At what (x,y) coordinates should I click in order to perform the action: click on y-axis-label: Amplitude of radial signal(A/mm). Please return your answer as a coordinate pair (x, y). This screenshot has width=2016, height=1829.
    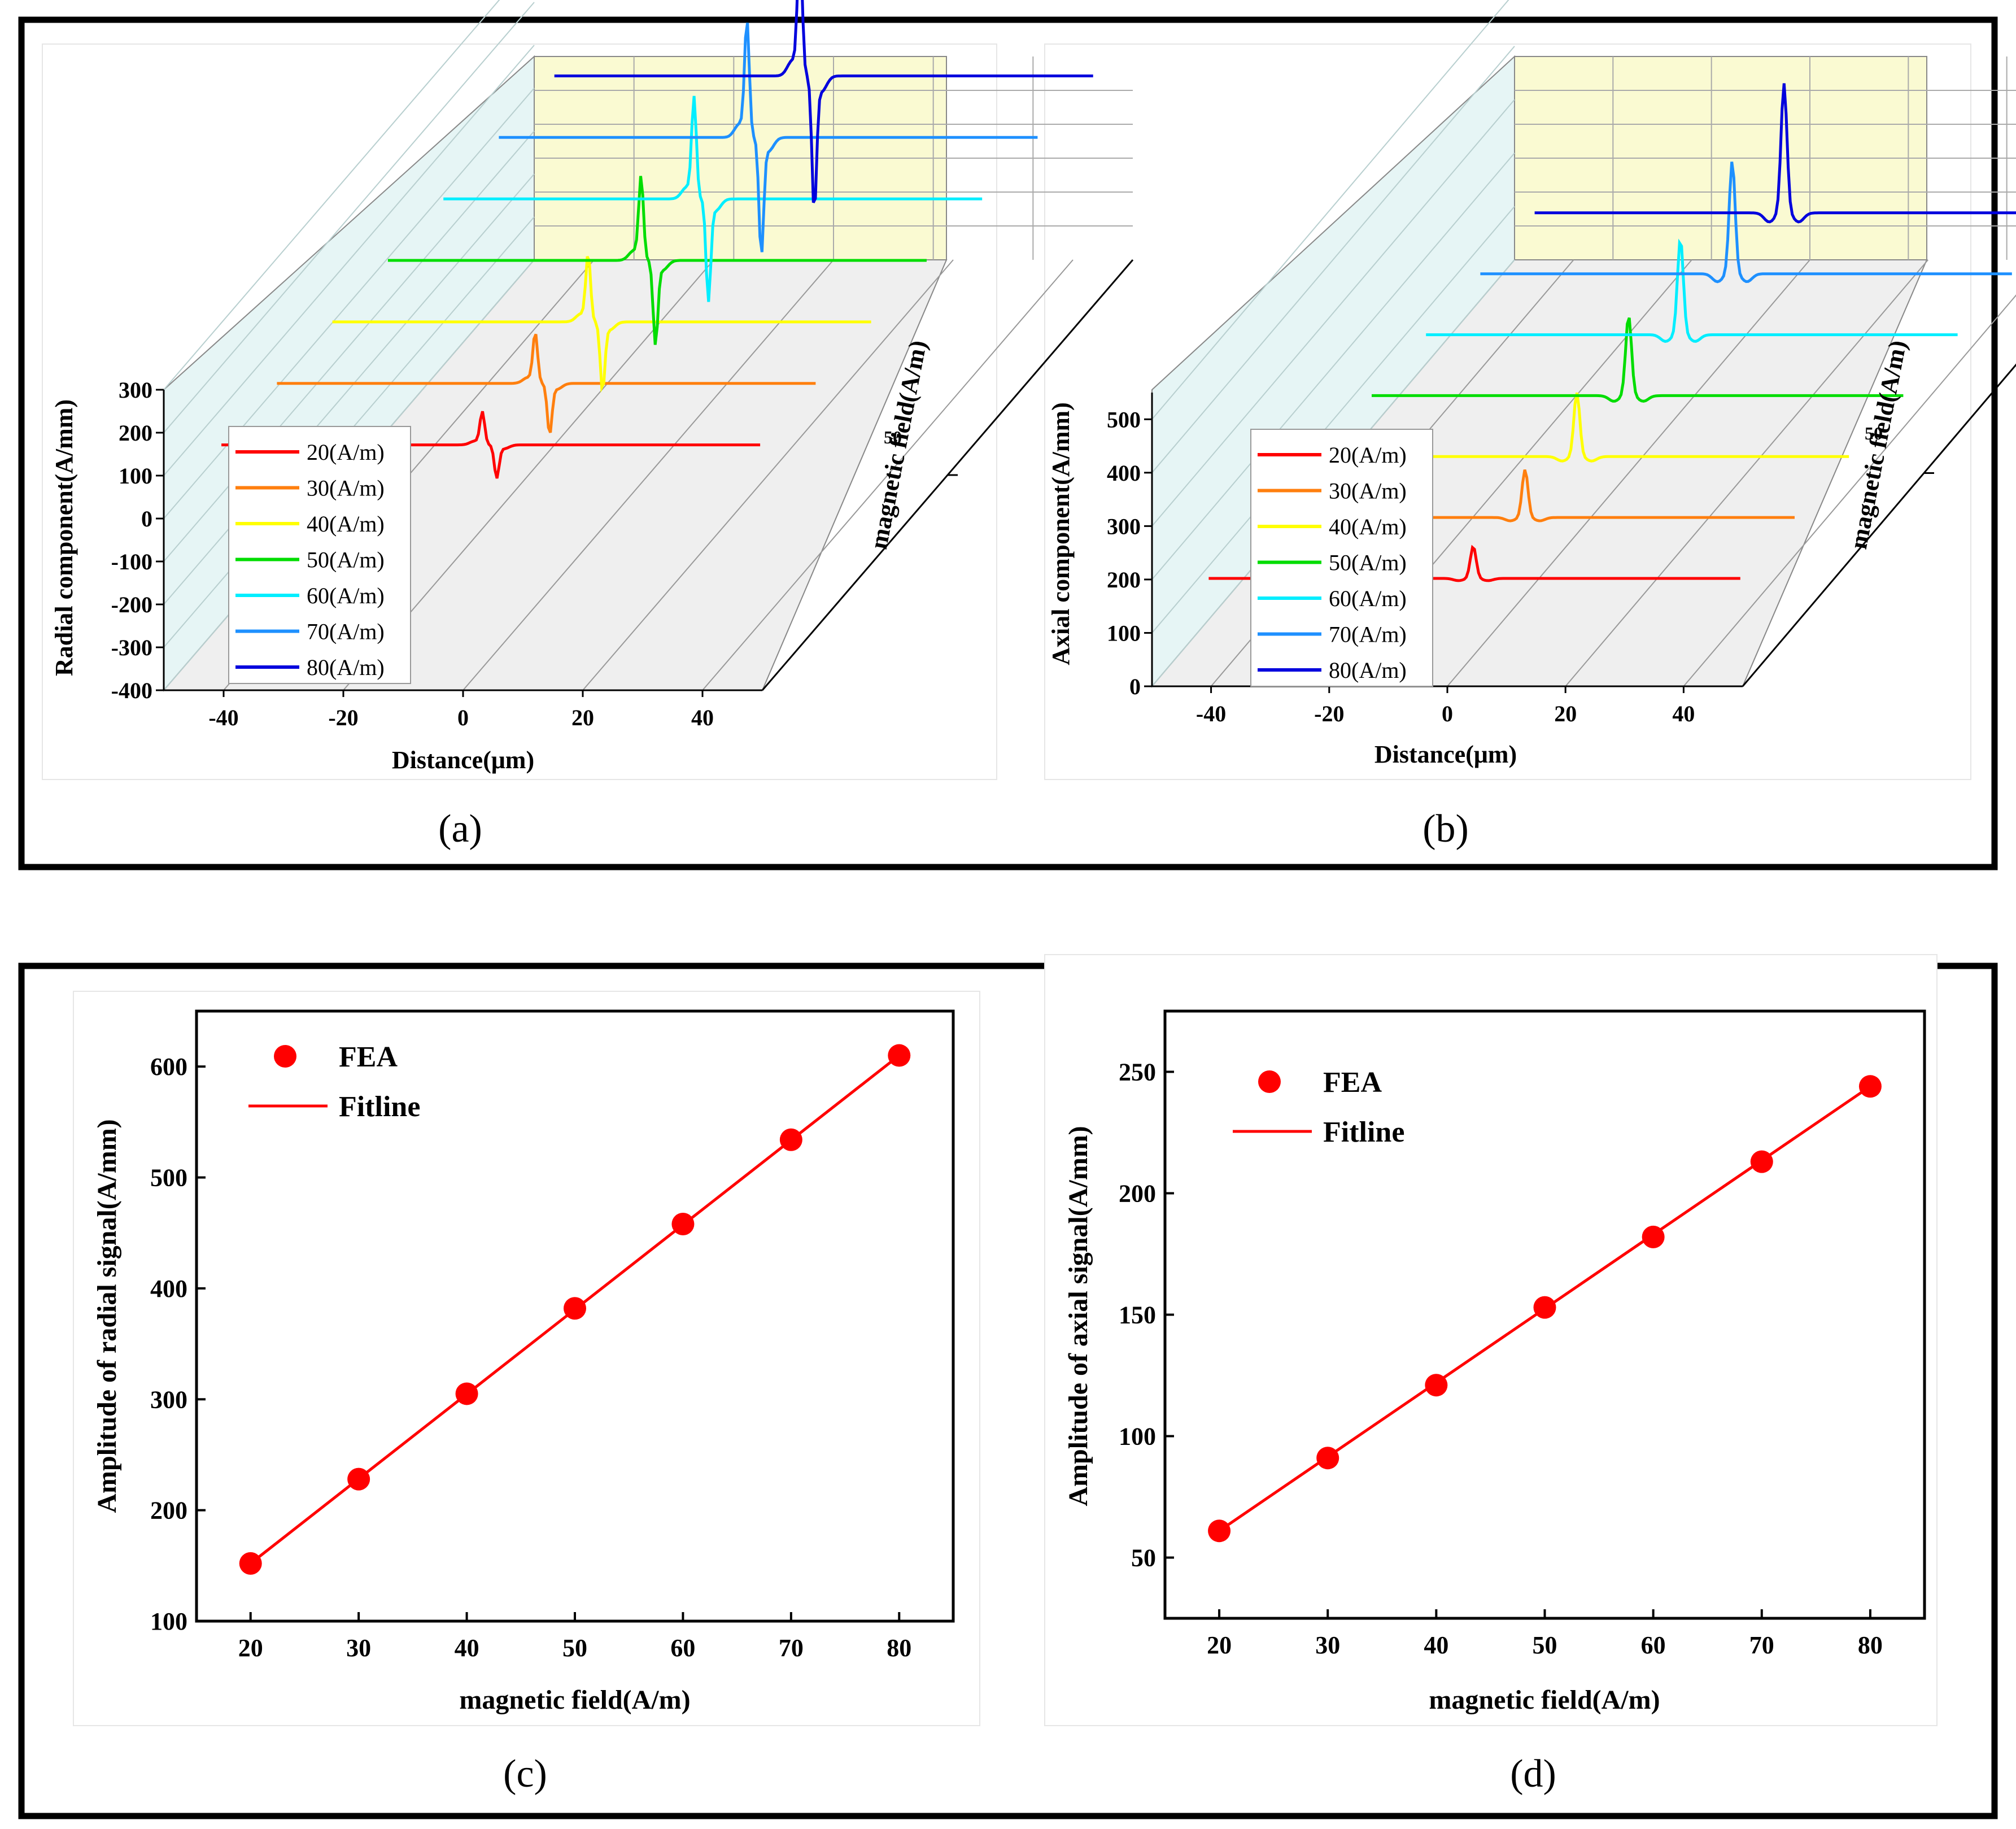
    Looking at the image, I should click on (107, 1316).